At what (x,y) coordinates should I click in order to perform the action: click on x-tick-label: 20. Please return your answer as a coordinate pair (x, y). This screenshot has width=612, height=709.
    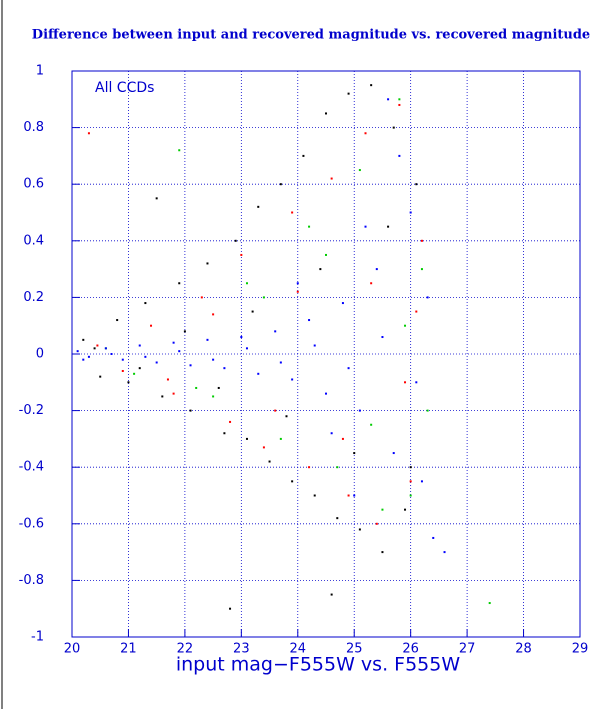
    Looking at the image, I should click on (72, 649).